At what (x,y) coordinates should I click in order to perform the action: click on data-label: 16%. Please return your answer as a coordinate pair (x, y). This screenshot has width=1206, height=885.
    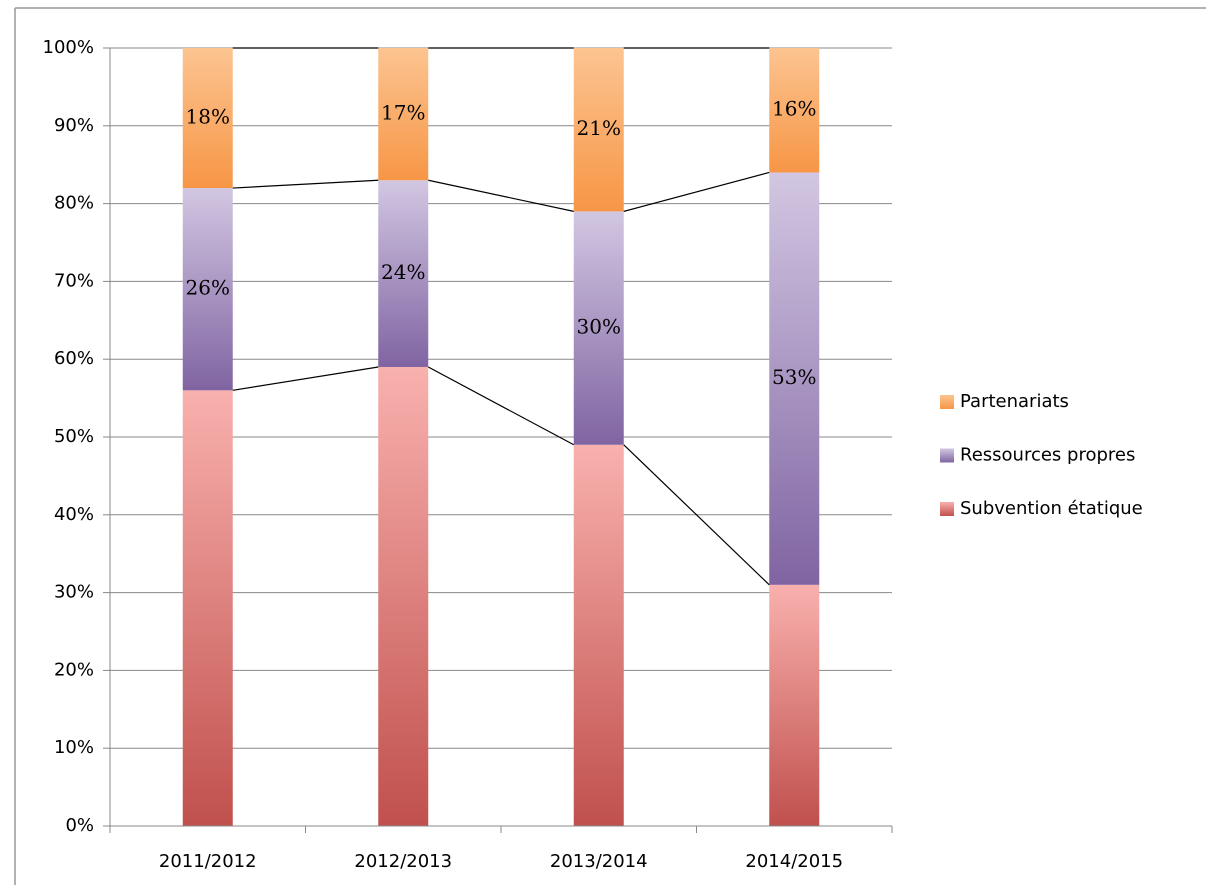
    Looking at the image, I should click on (794, 109).